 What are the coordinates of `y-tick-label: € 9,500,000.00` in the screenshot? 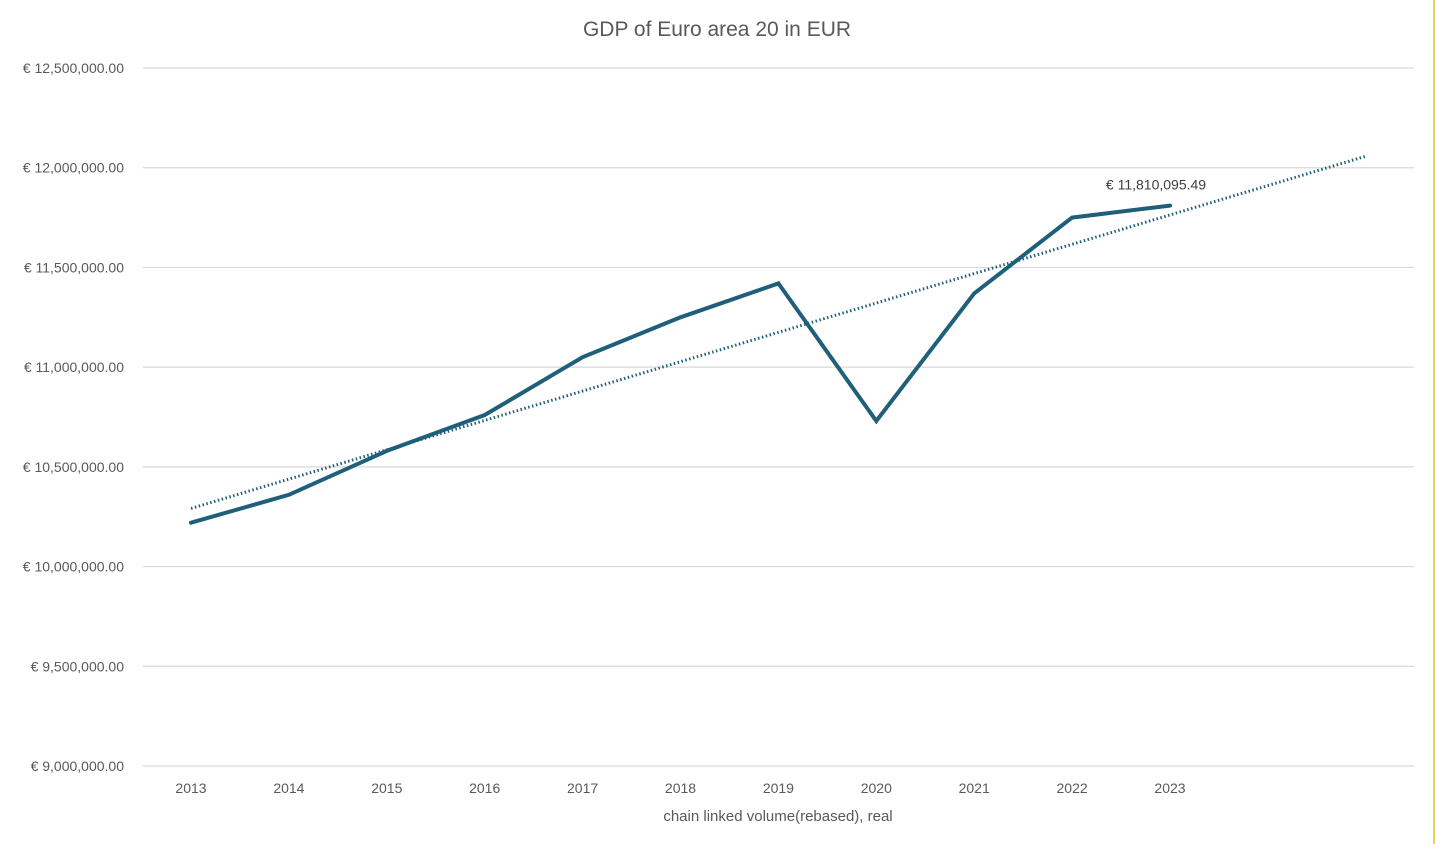 It's located at (78, 666).